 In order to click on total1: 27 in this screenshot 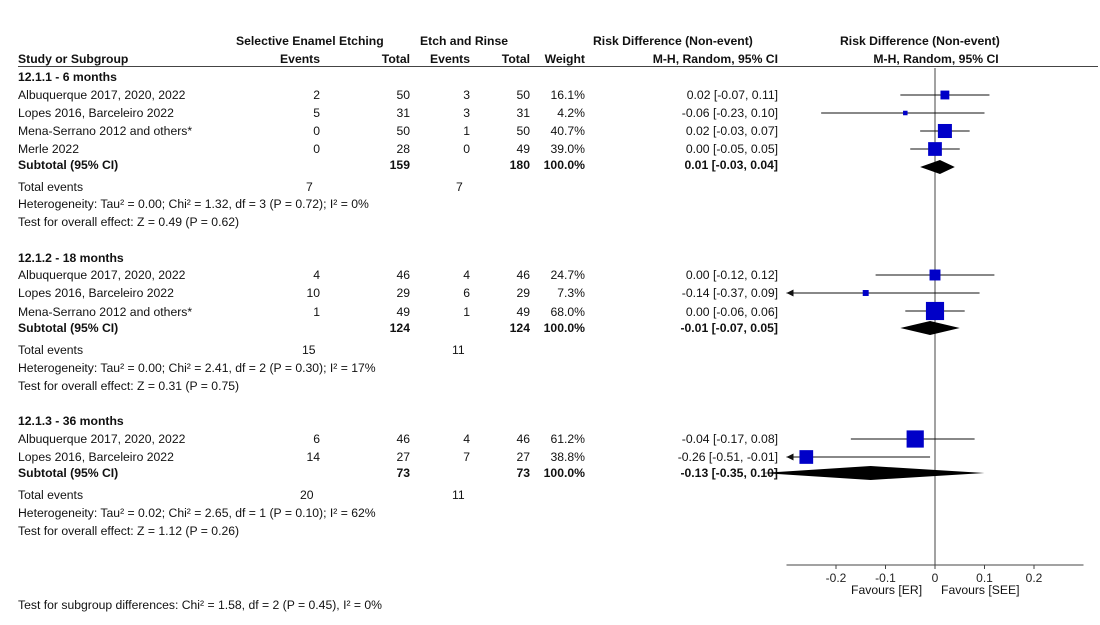, I will do `click(403, 457)`.